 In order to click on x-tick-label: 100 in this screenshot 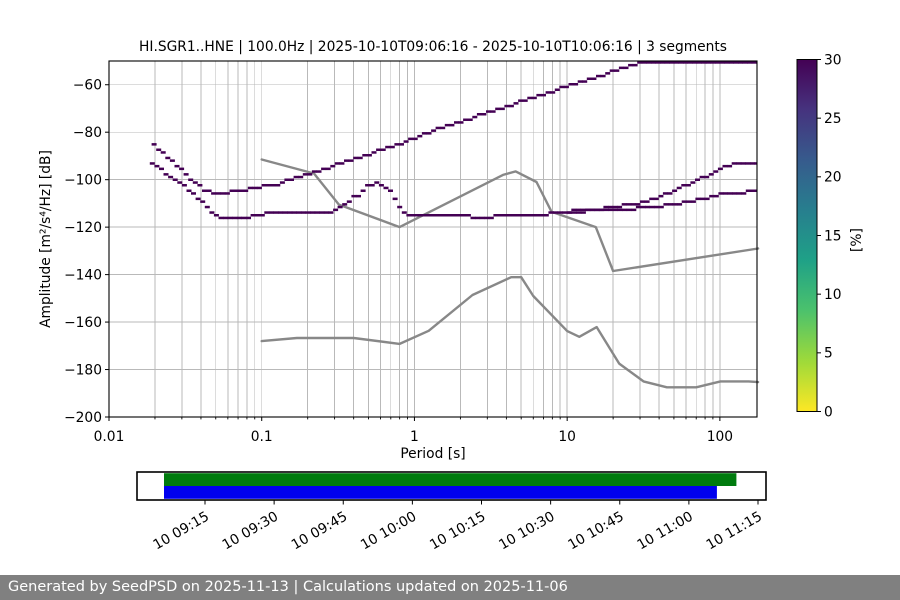, I will do `click(720, 437)`.